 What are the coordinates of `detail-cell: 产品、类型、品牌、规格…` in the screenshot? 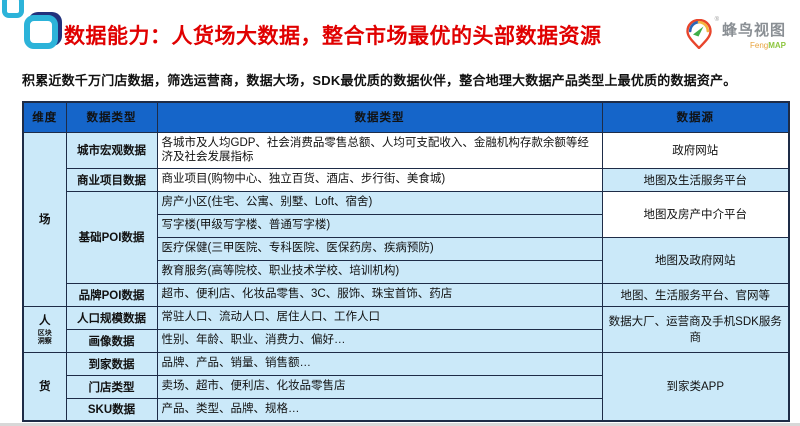 It's located at (379, 409).